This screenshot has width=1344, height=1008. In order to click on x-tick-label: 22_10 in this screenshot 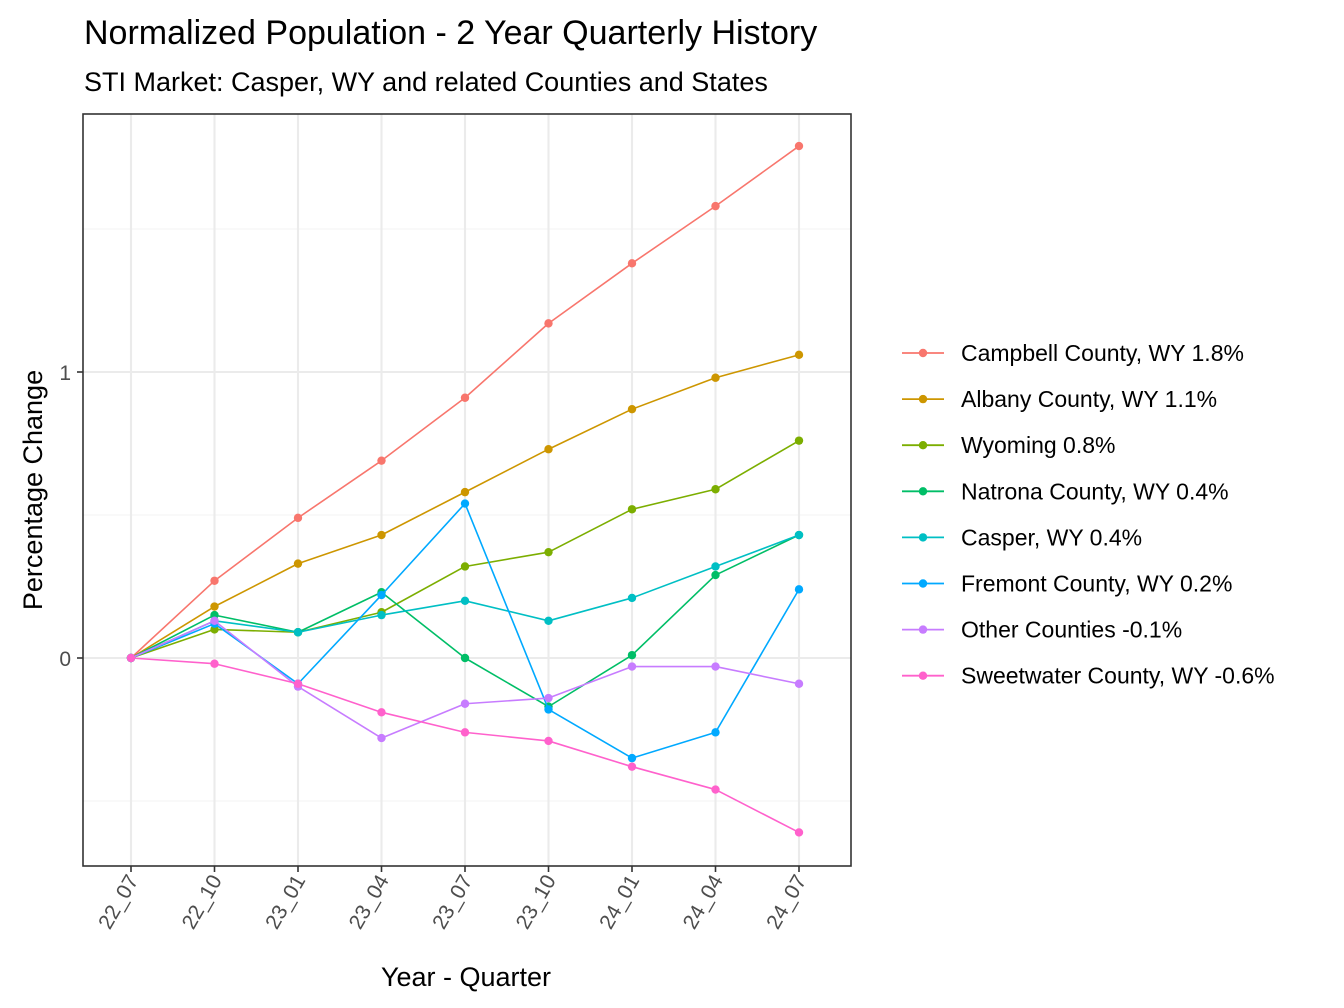, I will do `click(202, 902)`.